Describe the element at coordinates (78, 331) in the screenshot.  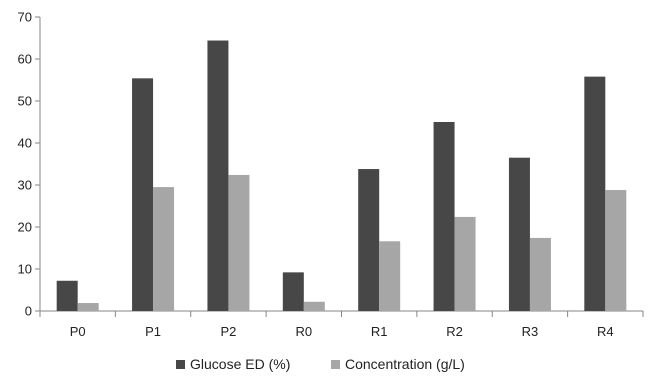
I see `x-tick-label: P0` at that location.